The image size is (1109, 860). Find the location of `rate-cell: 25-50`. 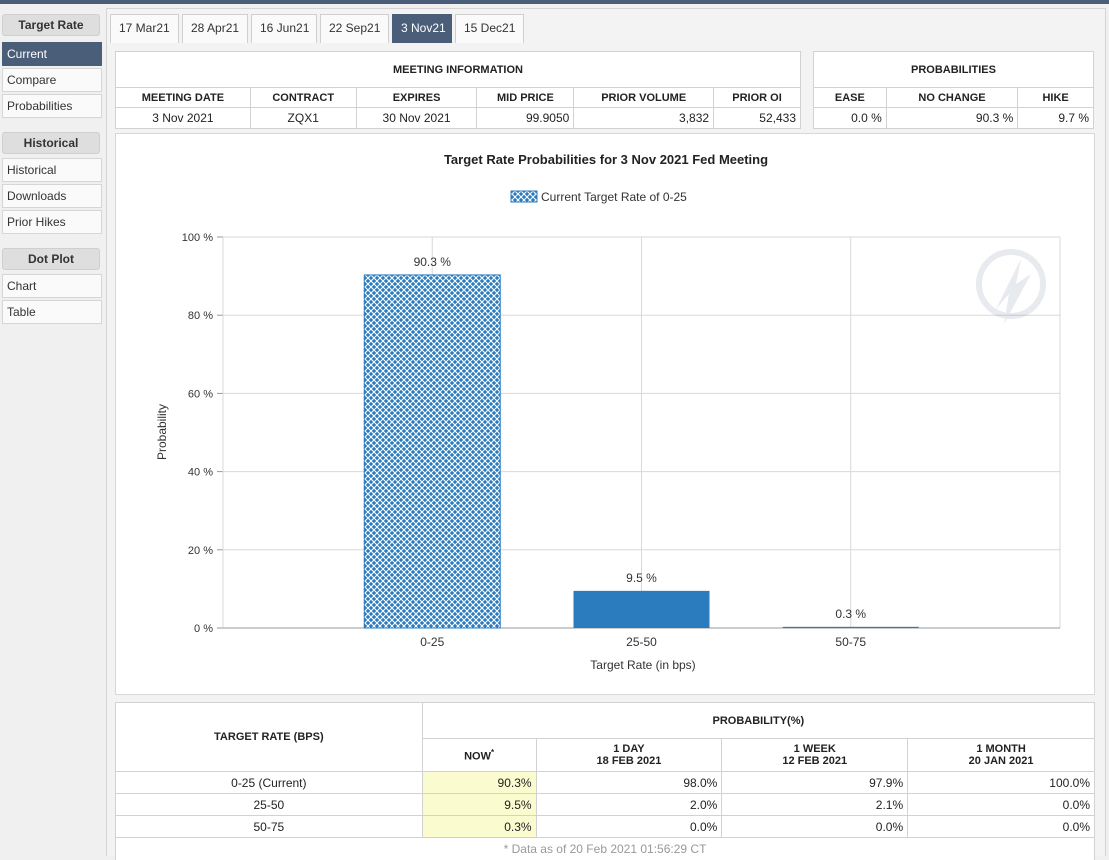

rate-cell: 25-50 is located at coordinates (269, 804).